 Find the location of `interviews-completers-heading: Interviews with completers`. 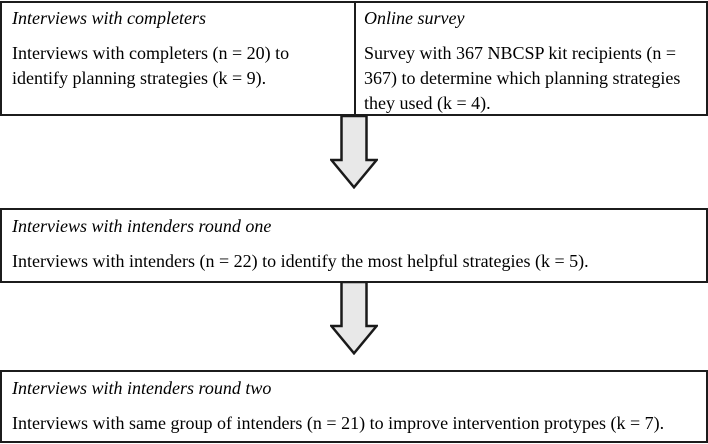

interviews-completers-heading: Interviews with completers is located at coordinates (109, 18).